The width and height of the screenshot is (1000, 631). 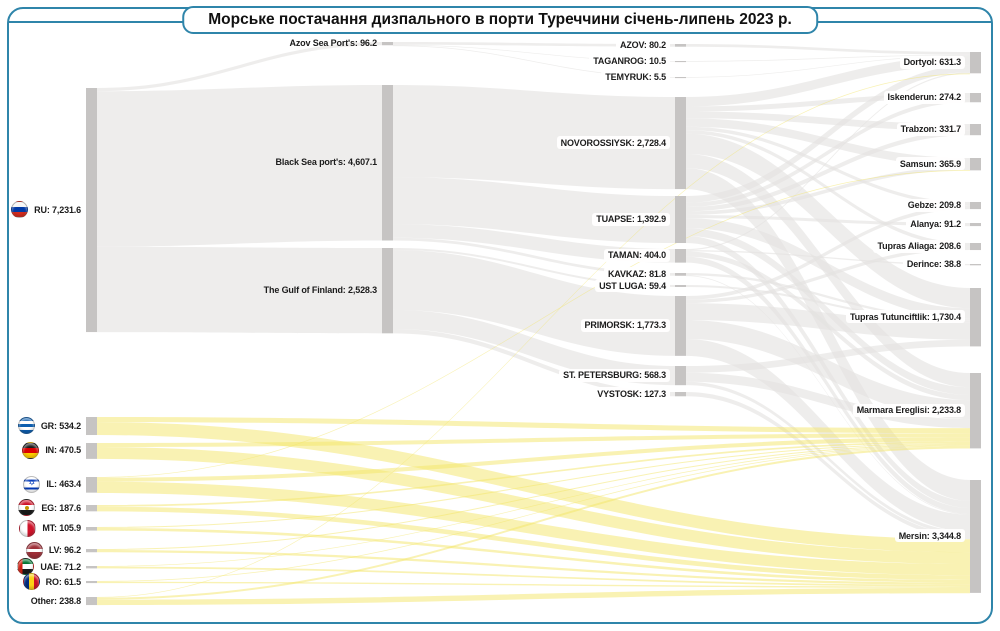 I want to click on flow-gulf-of-finland-to-vystosk, so click(x=534, y=363).